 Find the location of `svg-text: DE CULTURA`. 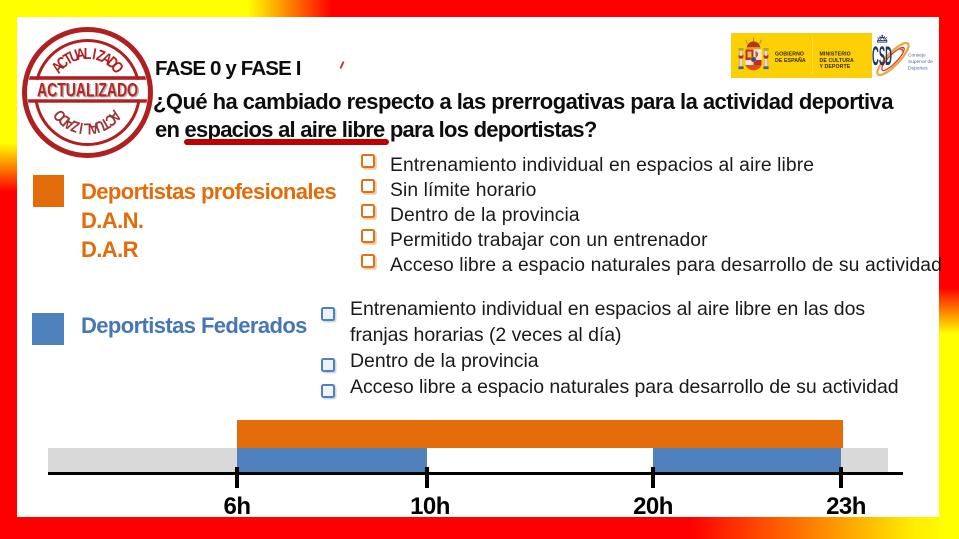

svg-text: DE CULTURA is located at coordinates (837, 61).